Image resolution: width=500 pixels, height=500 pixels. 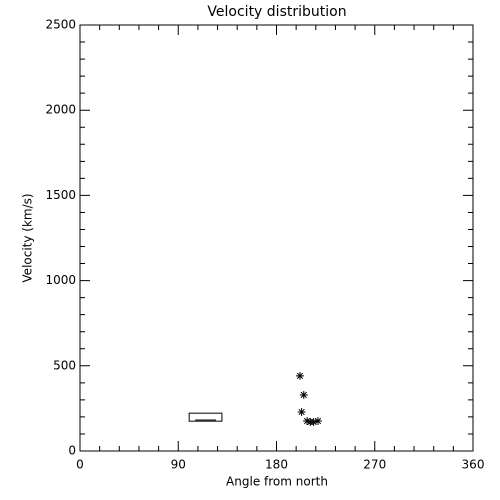 What do you see at coordinates (473, 465) in the screenshot?
I see `x-tick-label: 360` at bounding box center [473, 465].